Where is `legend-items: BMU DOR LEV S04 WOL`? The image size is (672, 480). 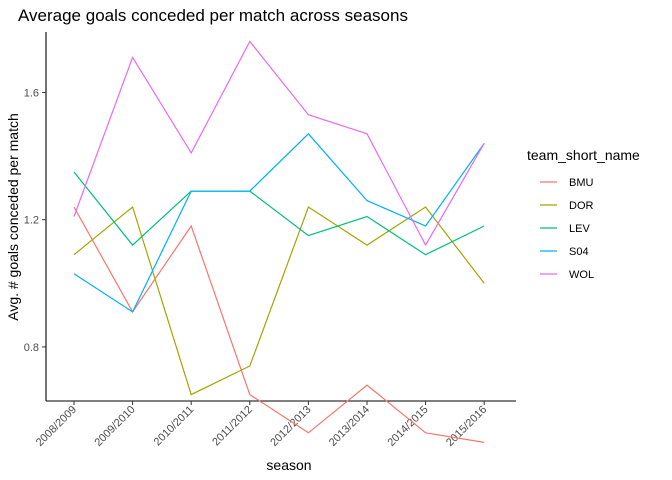 legend-items: BMU DOR LEV S04 WOL is located at coordinates (567, 229).